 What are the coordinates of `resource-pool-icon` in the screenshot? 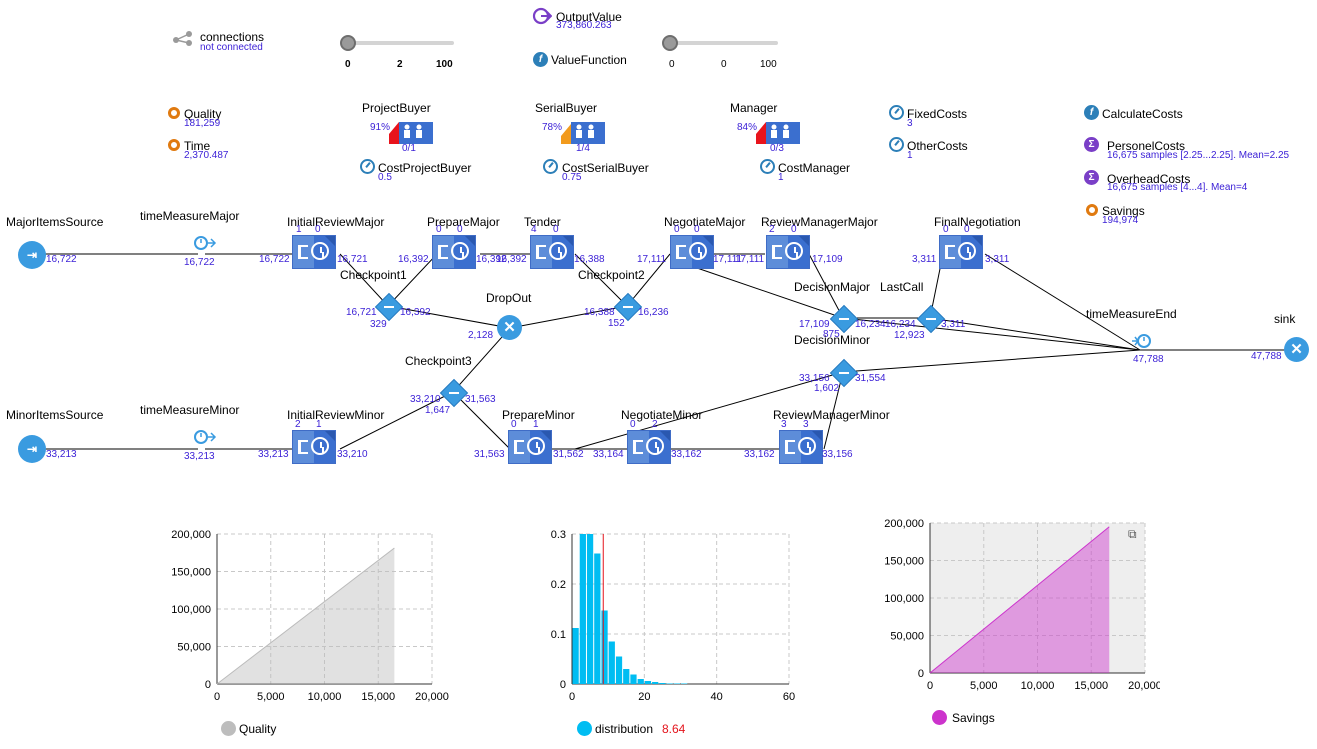 It's located at (411, 133).